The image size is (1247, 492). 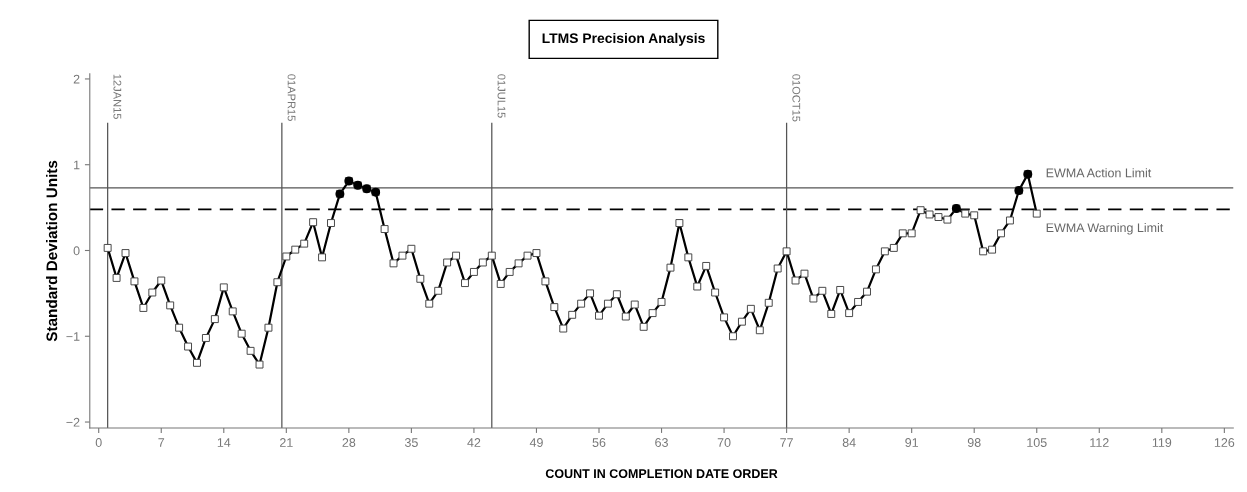 What do you see at coordinates (796, 98) in the screenshot?
I see `ref-line-label: 01OCT15` at bounding box center [796, 98].